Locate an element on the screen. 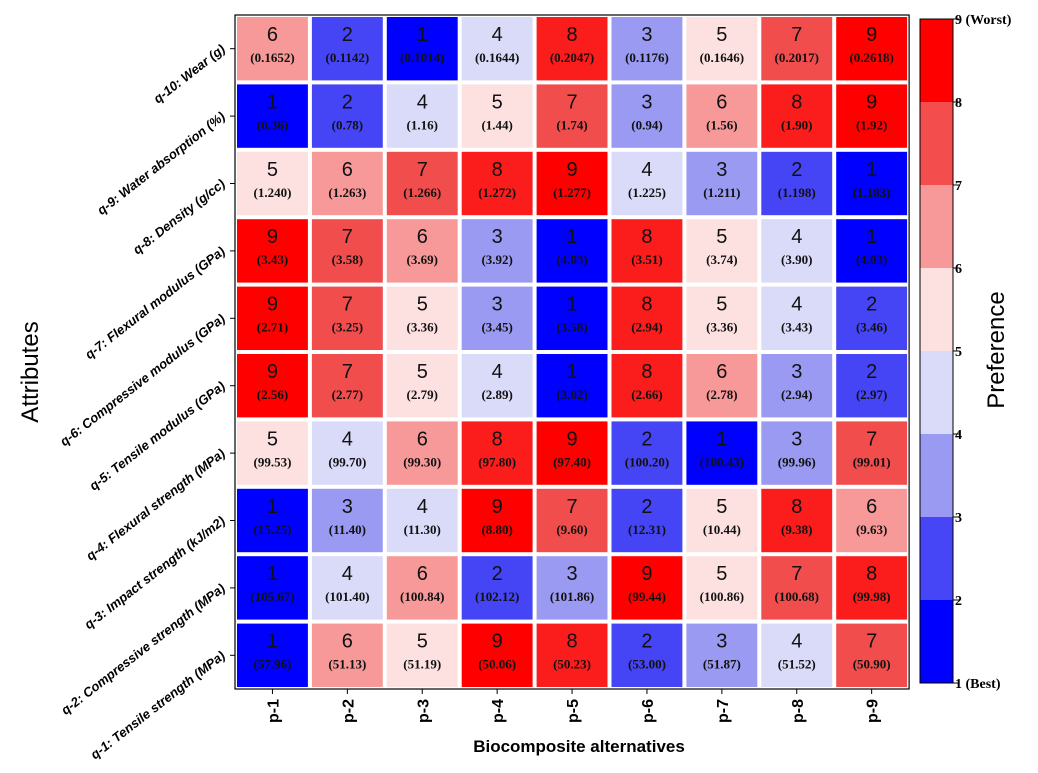 The height and width of the screenshot is (773, 1038). heatmap-cell: 5 (1.240) is located at coordinates (272, 183).